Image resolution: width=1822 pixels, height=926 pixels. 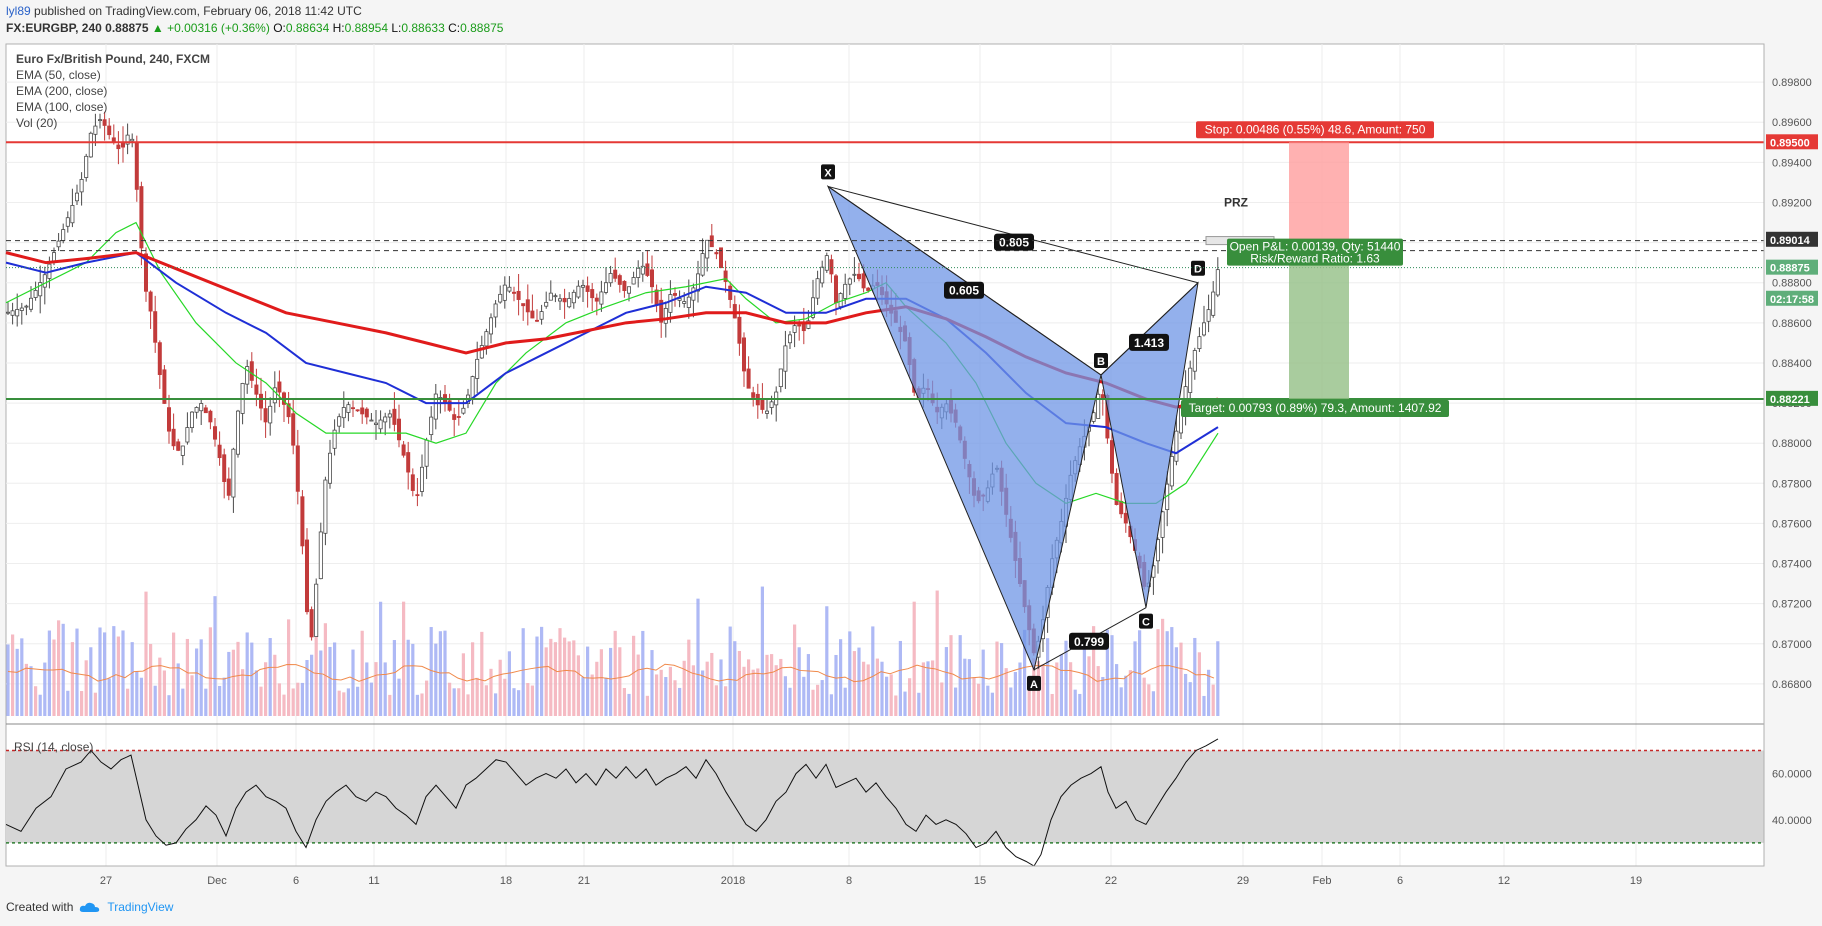 I want to click on price-tag-label: 0.88221, so click(x=1790, y=400).